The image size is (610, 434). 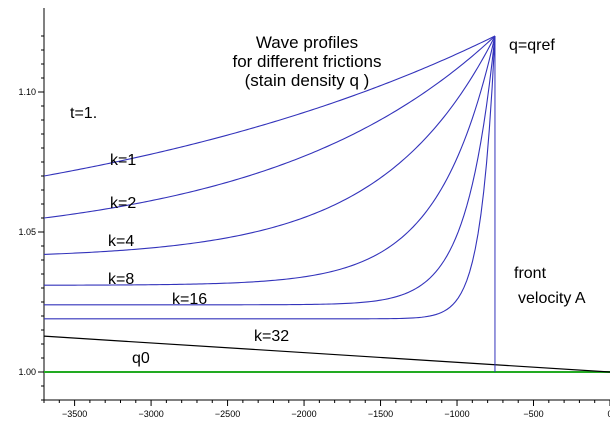 What do you see at coordinates (307, 80) in the screenshot?
I see `chart-title-line-3: (stain density q )` at bounding box center [307, 80].